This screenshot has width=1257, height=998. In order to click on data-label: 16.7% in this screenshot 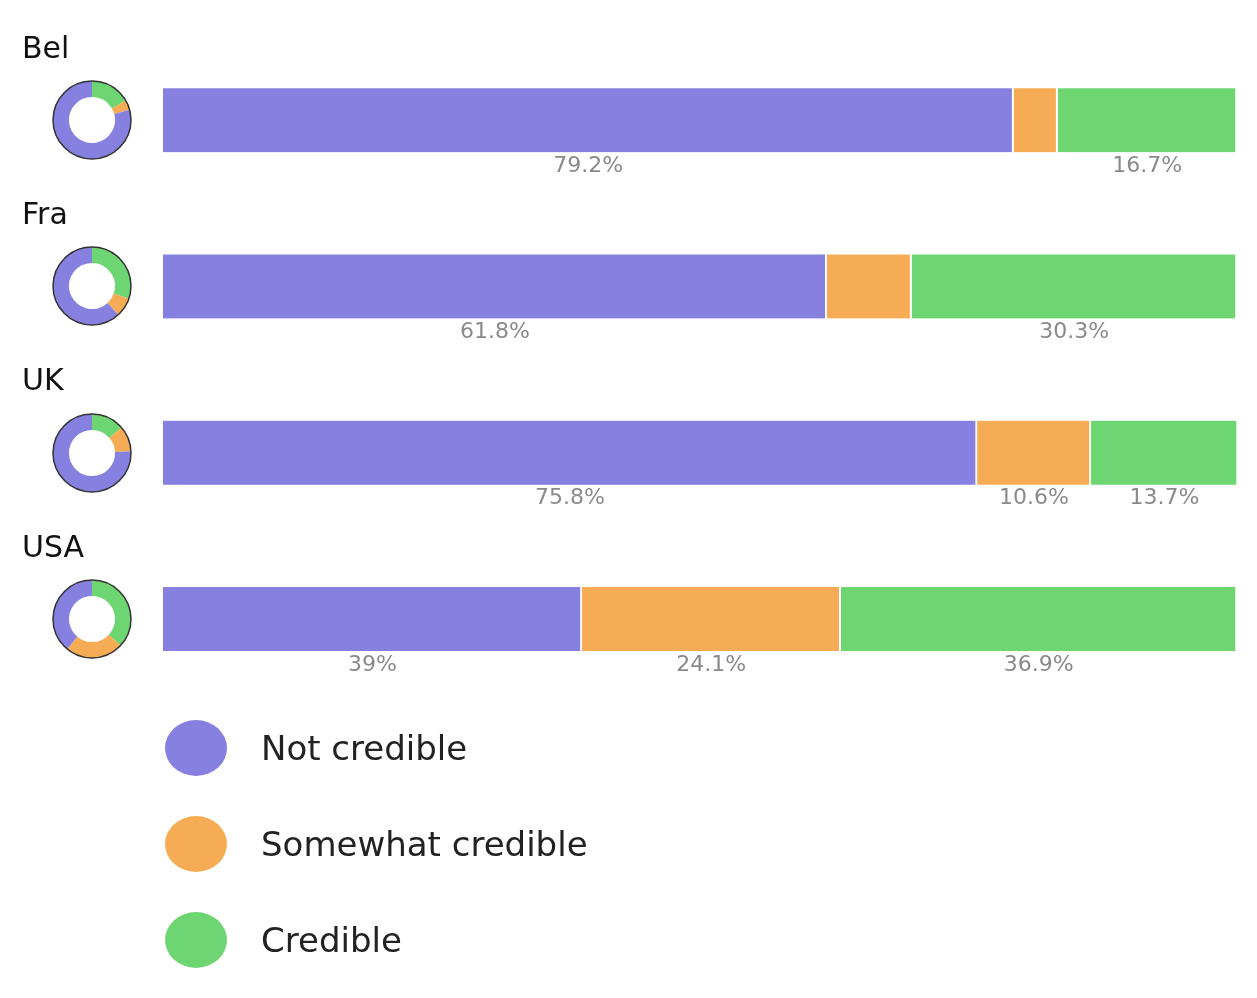, I will do `click(1147, 164)`.